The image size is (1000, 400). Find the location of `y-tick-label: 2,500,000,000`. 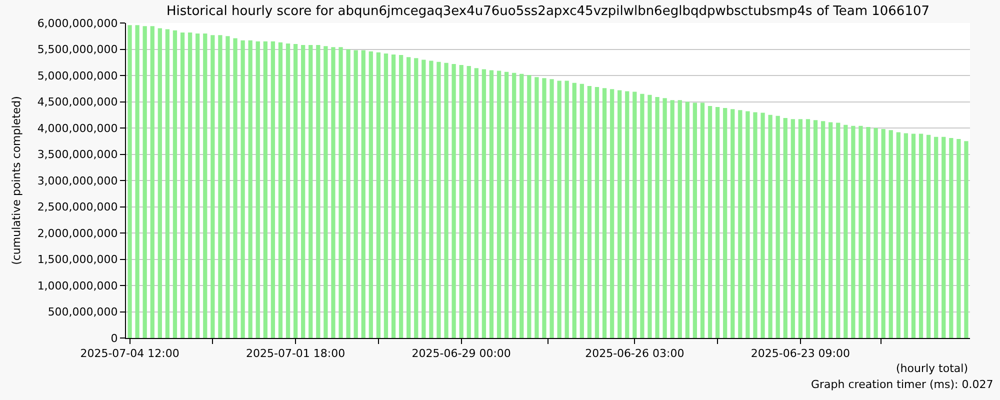

y-tick-label: 2,500,000,000 is located at coordinates (77, 207).